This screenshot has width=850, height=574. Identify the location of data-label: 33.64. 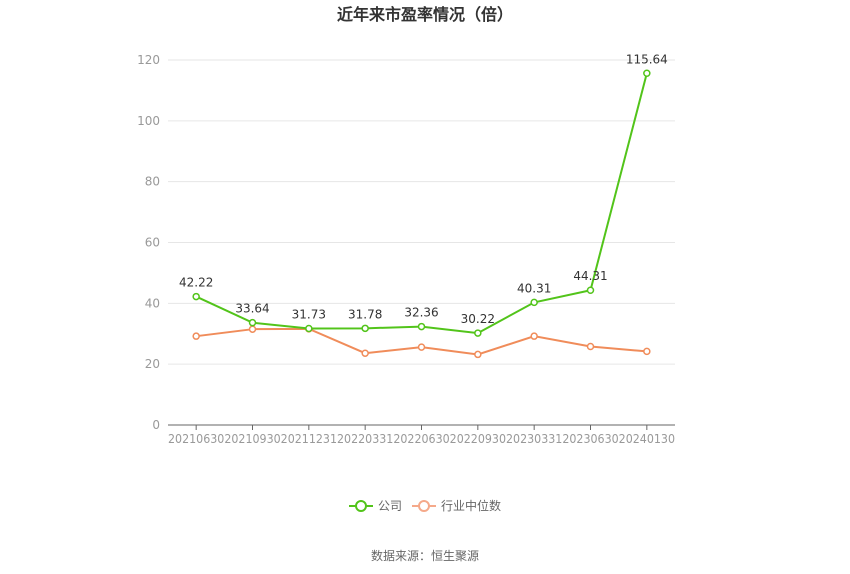
(252, 309).